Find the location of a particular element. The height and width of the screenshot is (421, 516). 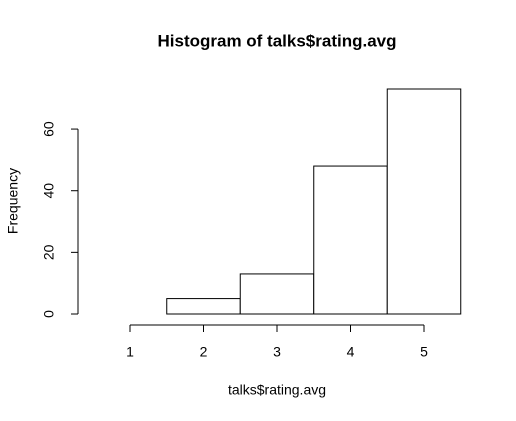

chart-title: Histogram of talks$rating.avg is located at coordinates (276, 40).